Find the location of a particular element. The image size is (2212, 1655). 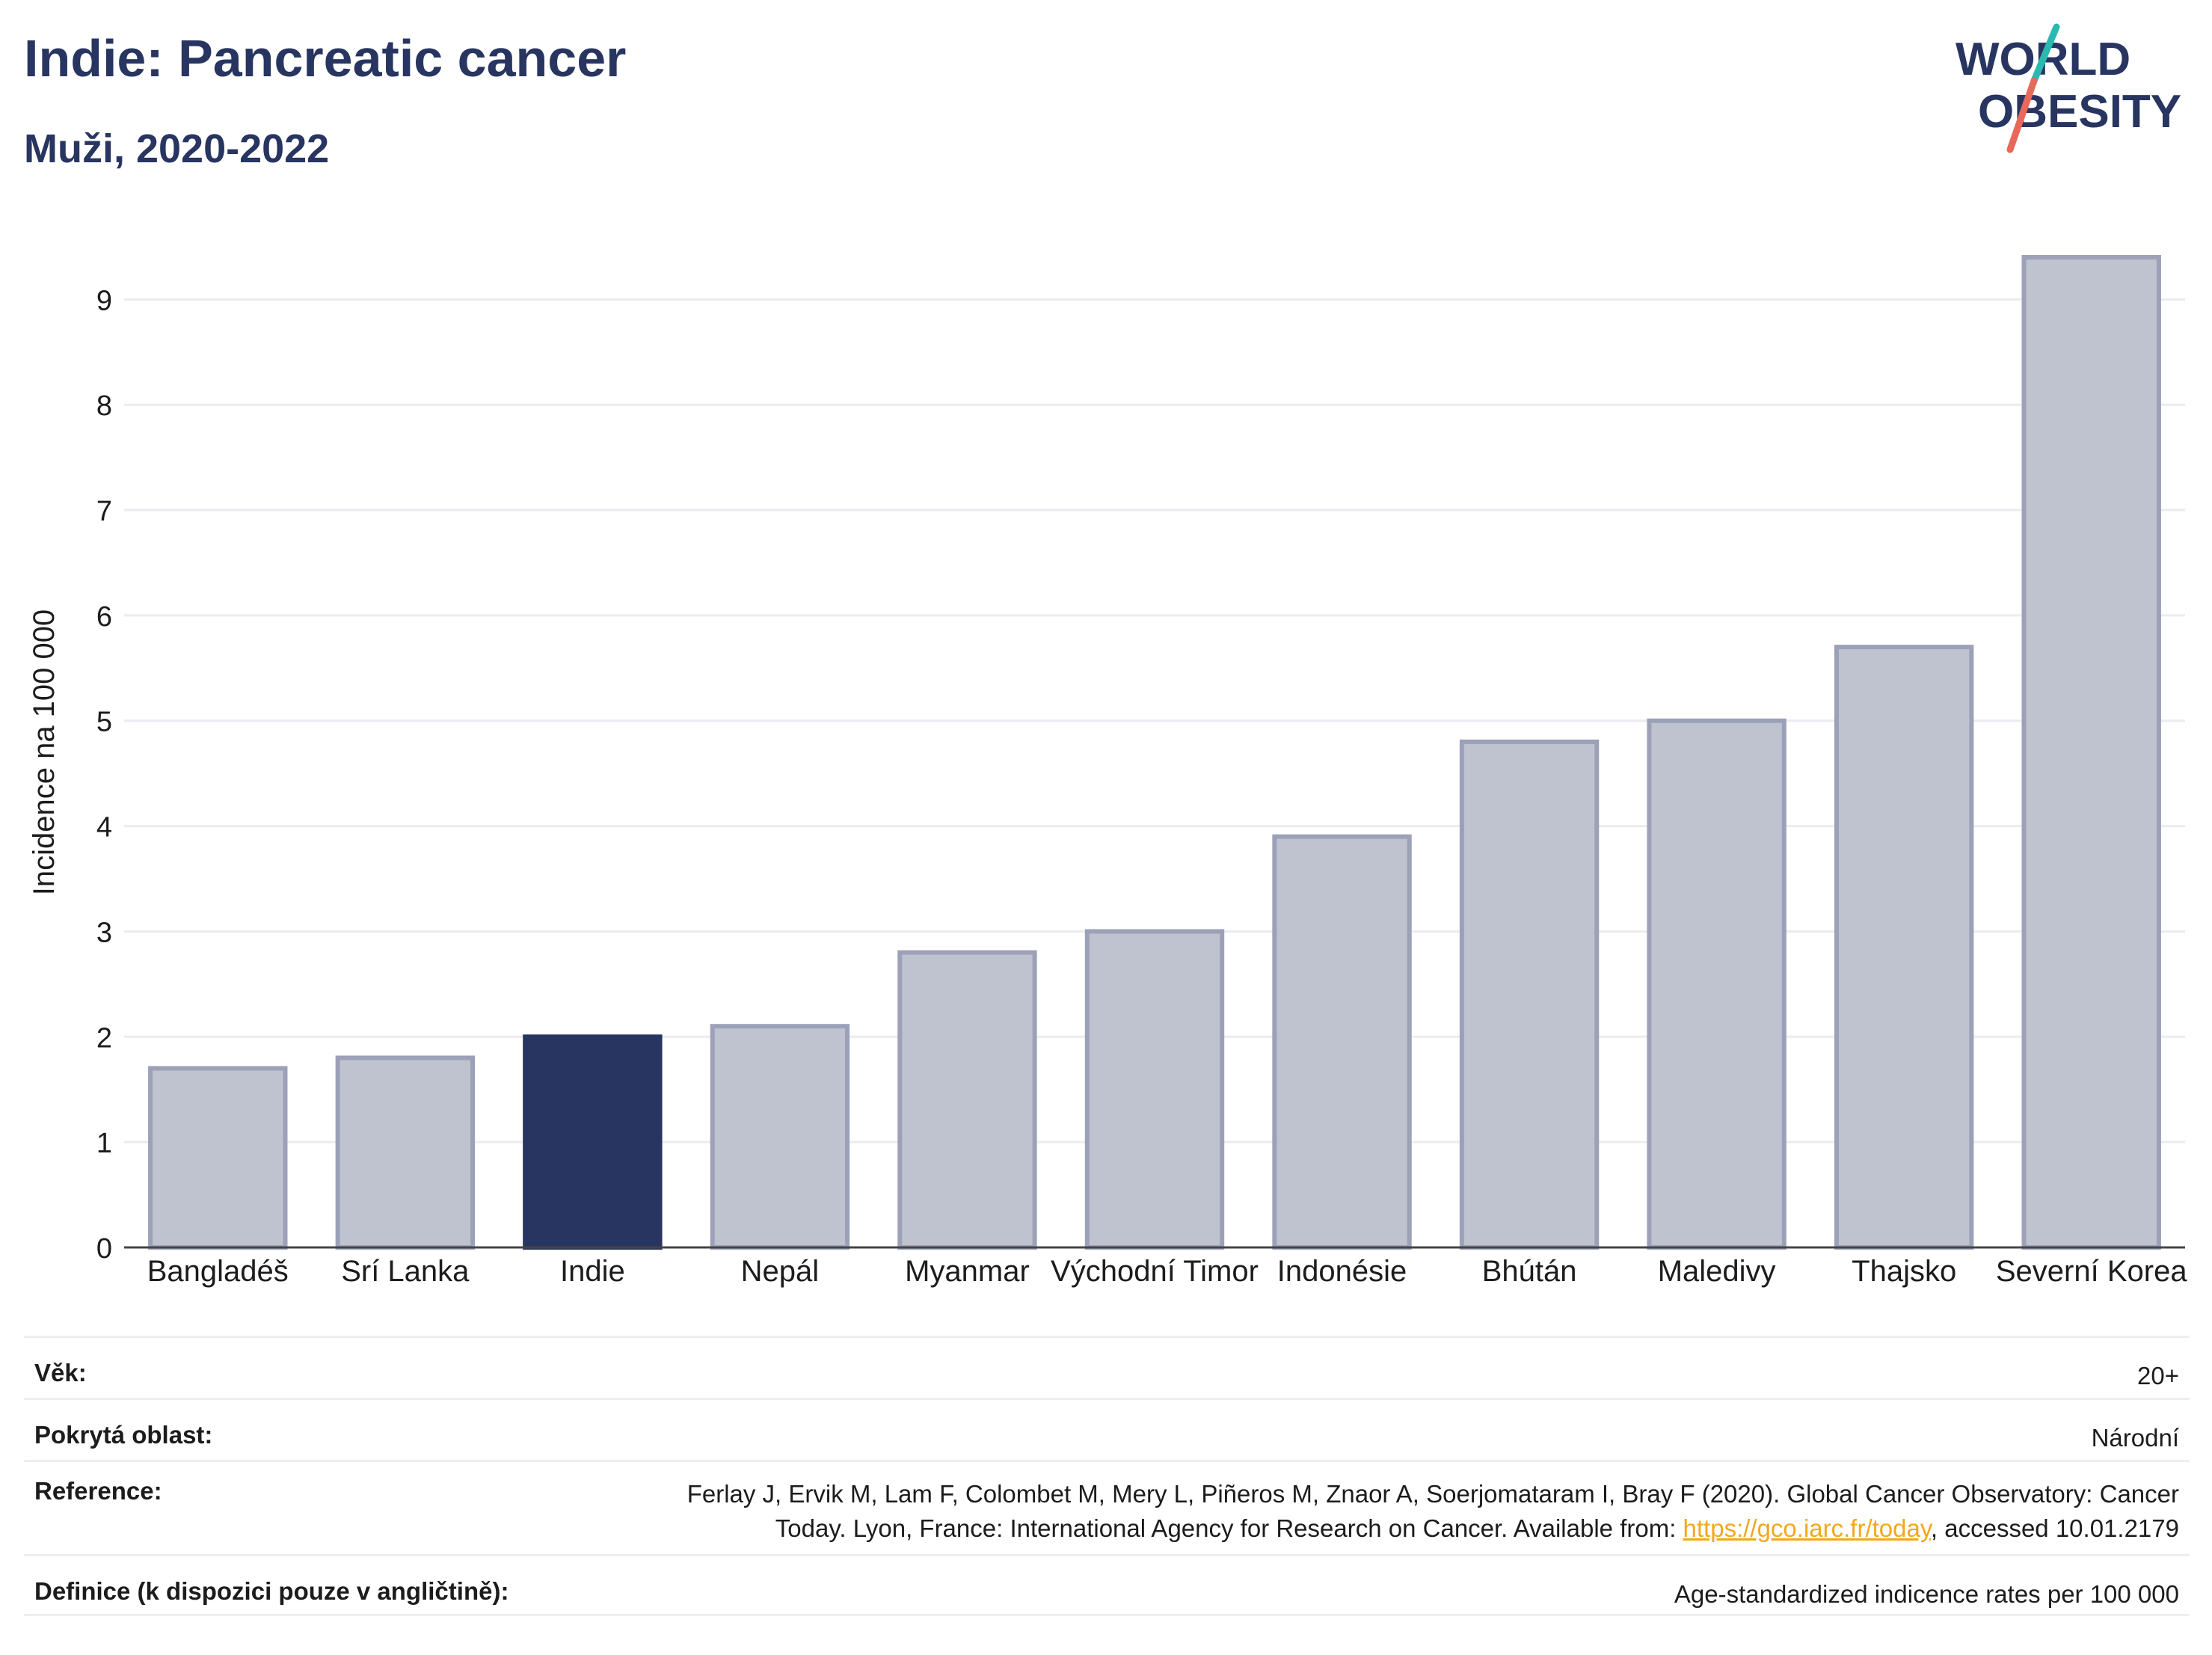

x-tick-label: Bhútán is located at coordinates (1529, 1271).